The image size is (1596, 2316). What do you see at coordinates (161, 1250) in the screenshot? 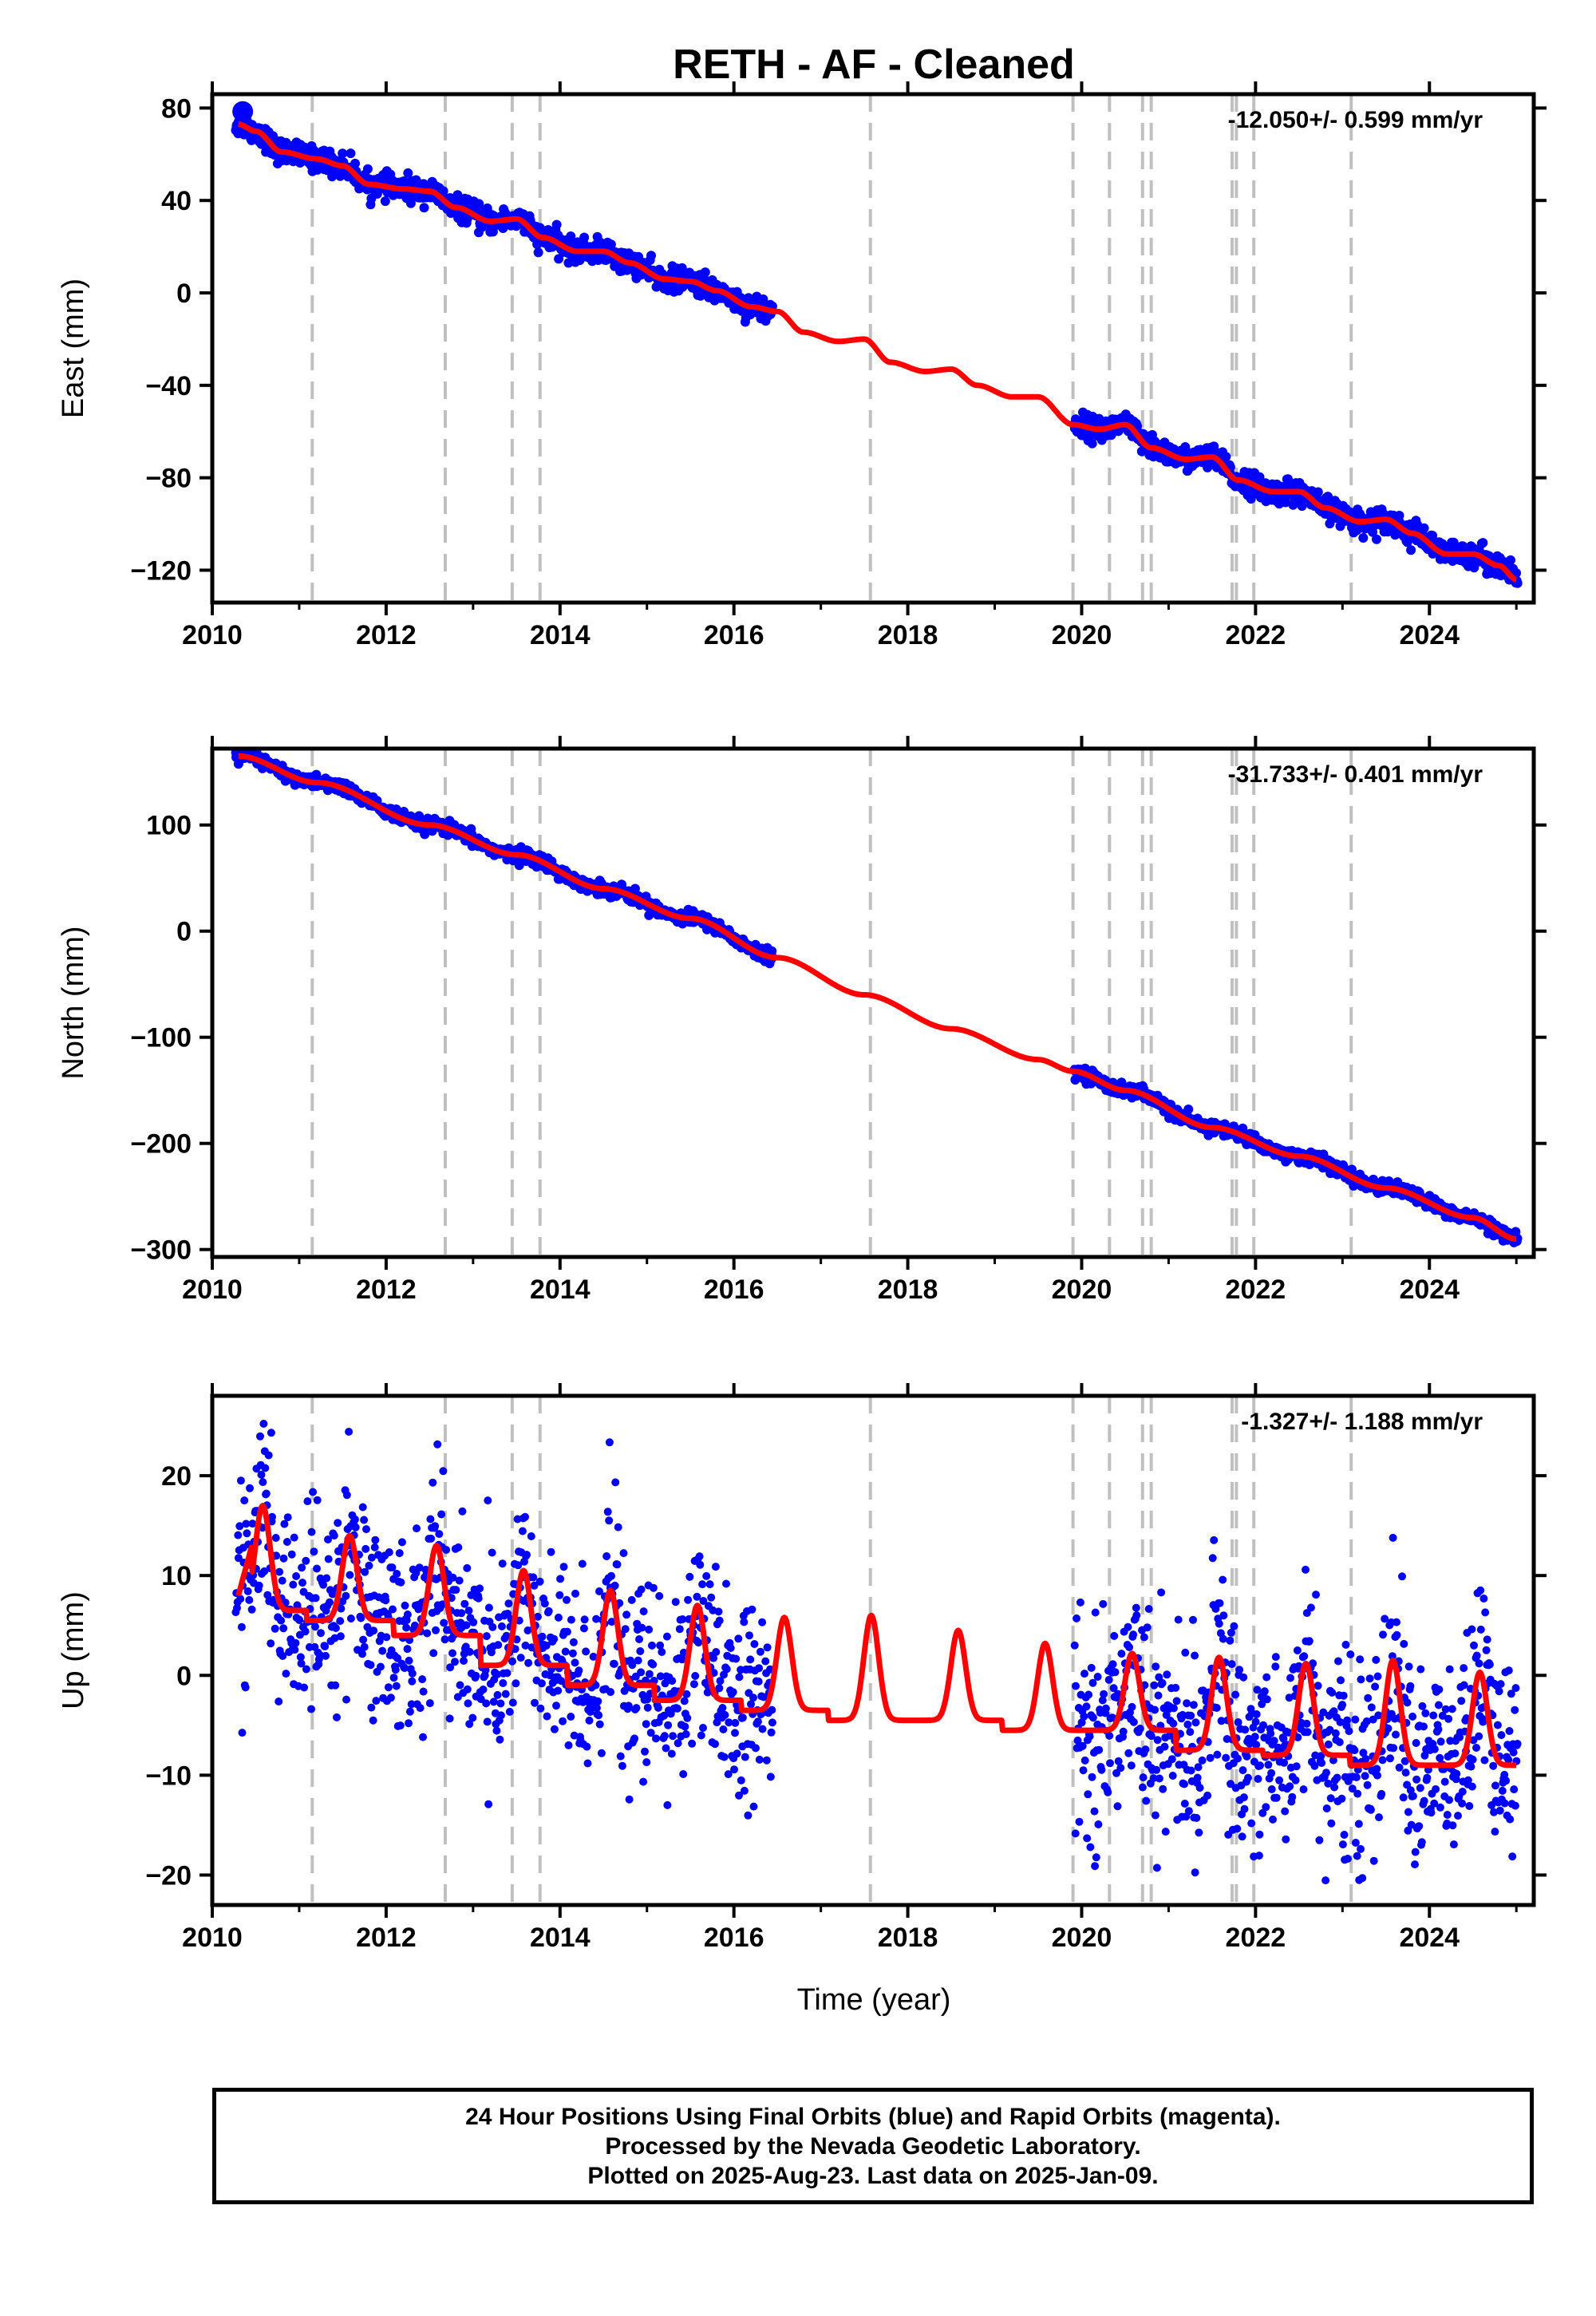
I see `y-tick-label: −300` at bounding box center [161, 1250].